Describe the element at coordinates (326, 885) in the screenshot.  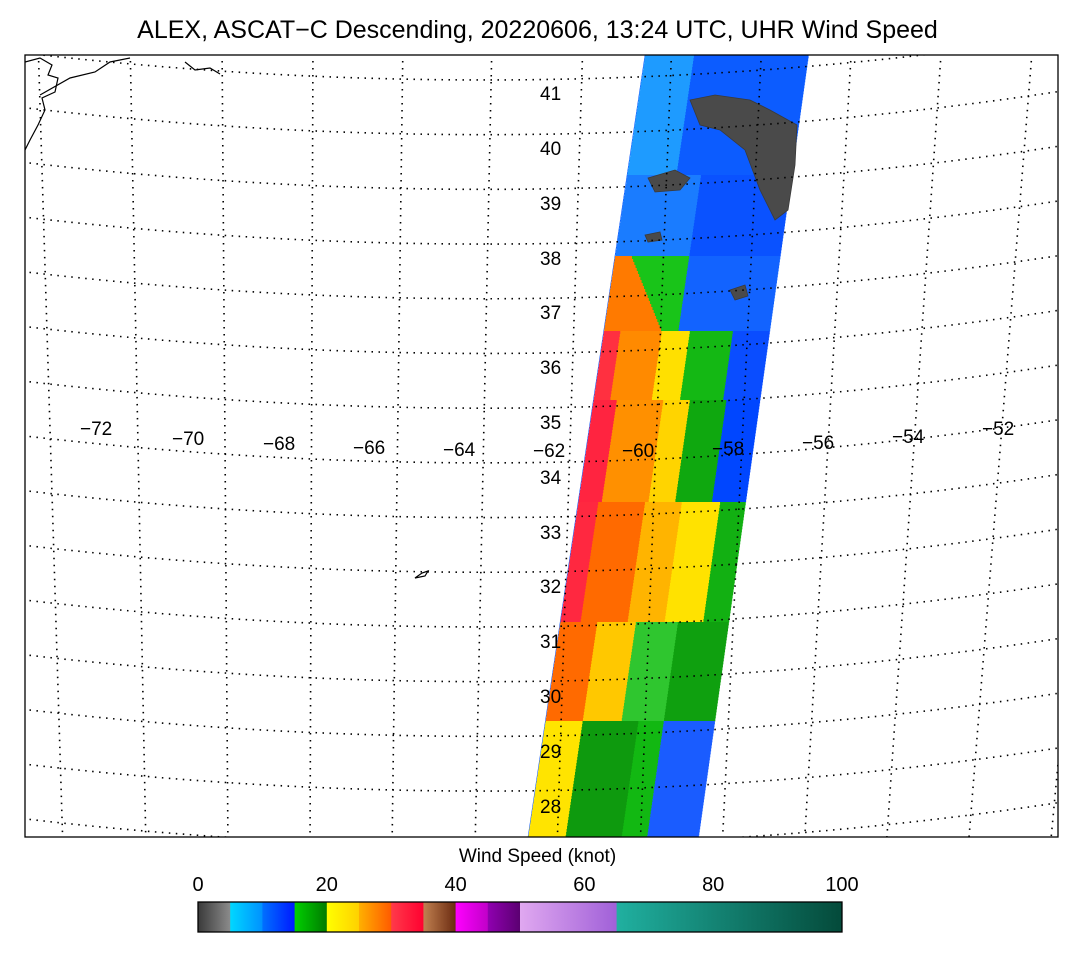
I see `colorbar-tick-label: 20` at that location.